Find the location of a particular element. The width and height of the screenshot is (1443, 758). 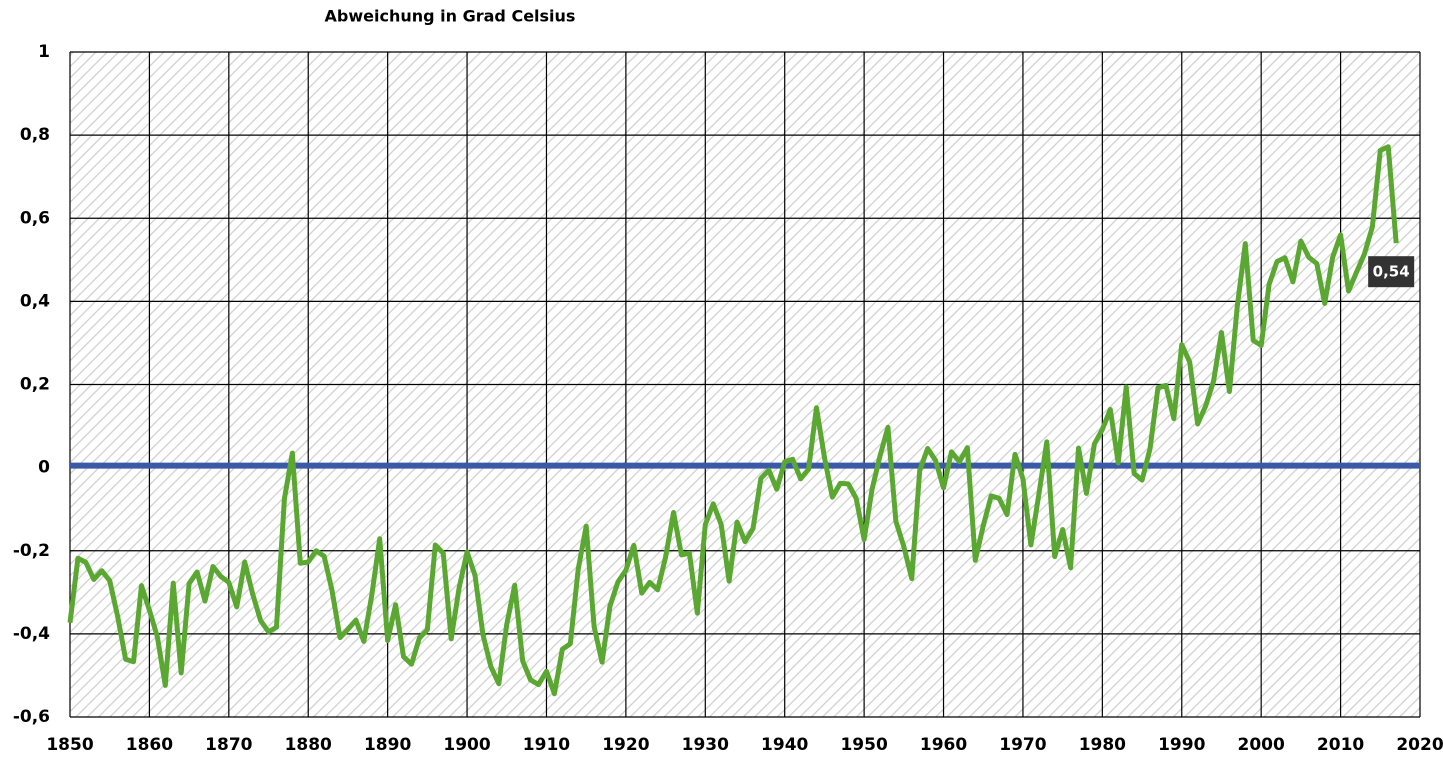

x-tick-label: 1970 is located at coordinates (1022, 745).